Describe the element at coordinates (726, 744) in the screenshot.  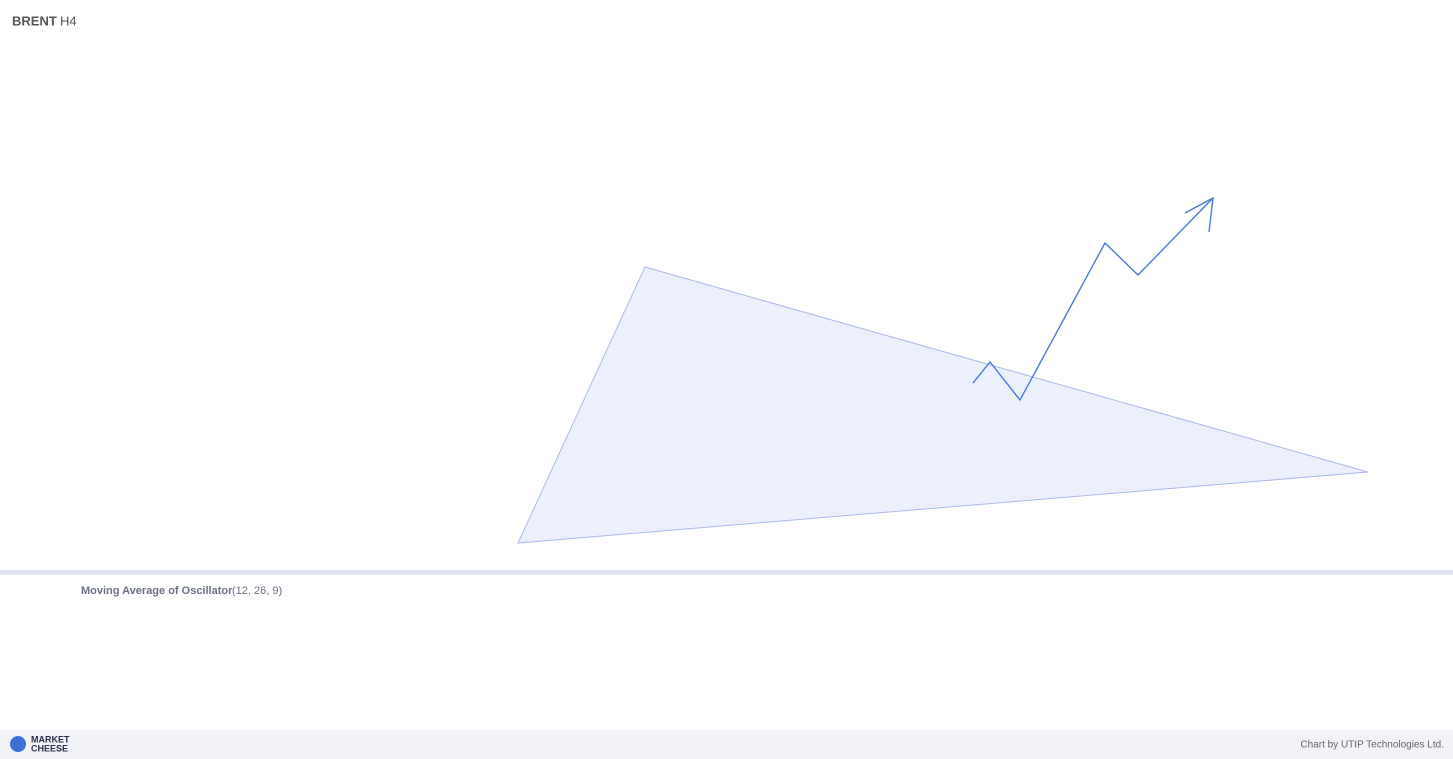
I see `footer-bar` at that location.